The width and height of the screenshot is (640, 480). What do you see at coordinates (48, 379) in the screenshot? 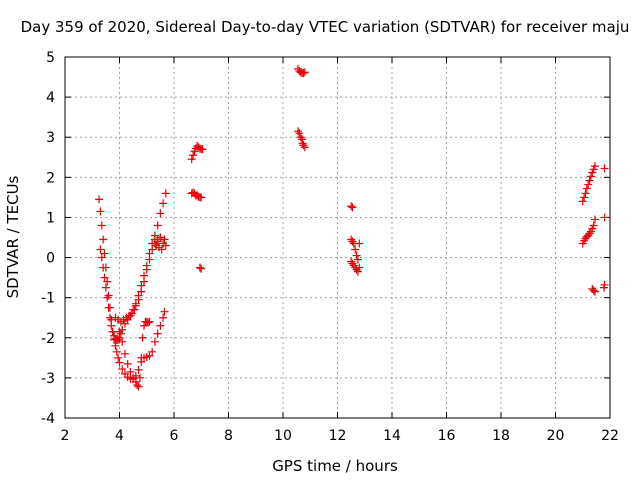
I see `y-tick-label: -3` at bounding box center [48, 379].